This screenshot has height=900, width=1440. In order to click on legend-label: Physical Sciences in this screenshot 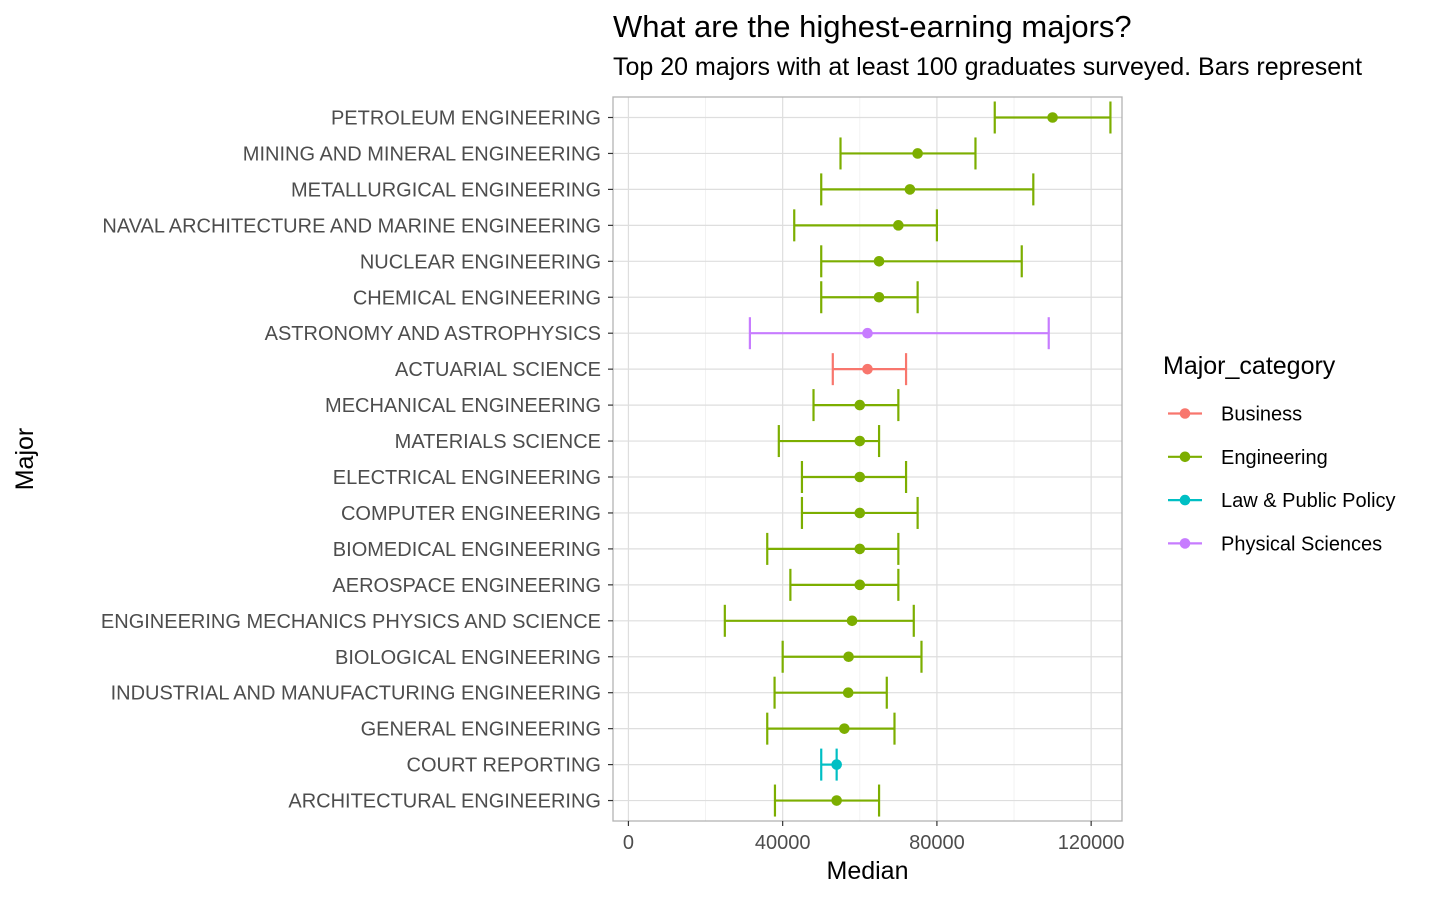, I will do `click(1301, 544)`.